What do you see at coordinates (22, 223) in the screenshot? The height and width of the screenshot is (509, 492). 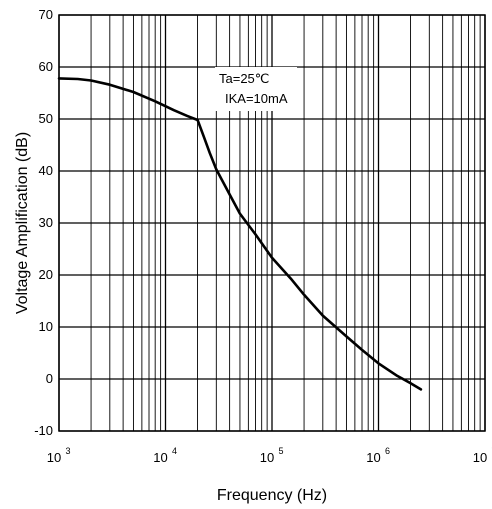 I see `y-axis-title: Voltage Amplification (dB)` at bounding box center [22, 223].